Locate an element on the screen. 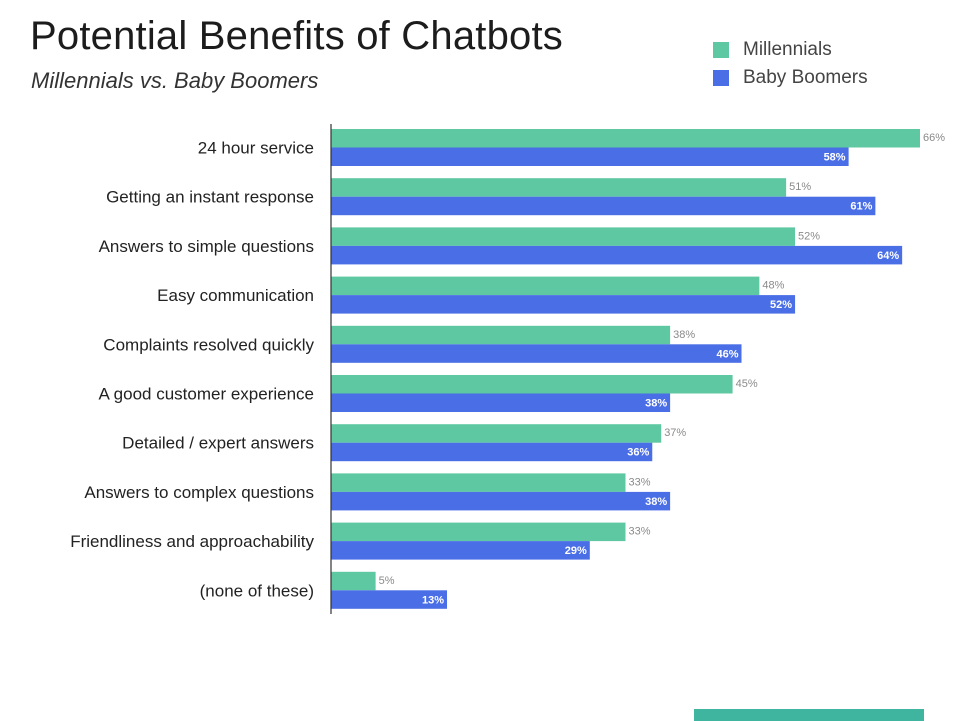 The height and width of the screenshot is (721, 971). chart-title: Potential Benefits of Chatbots is located at coordinates (296, 36).